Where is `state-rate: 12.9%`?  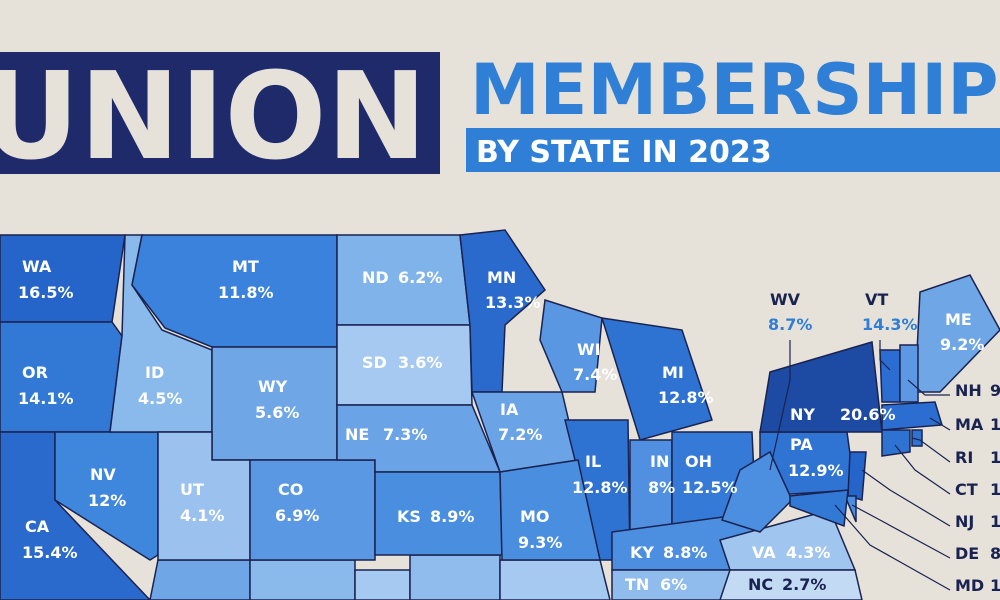 state-rate: 12.9% is located at coordinates (816, 470).